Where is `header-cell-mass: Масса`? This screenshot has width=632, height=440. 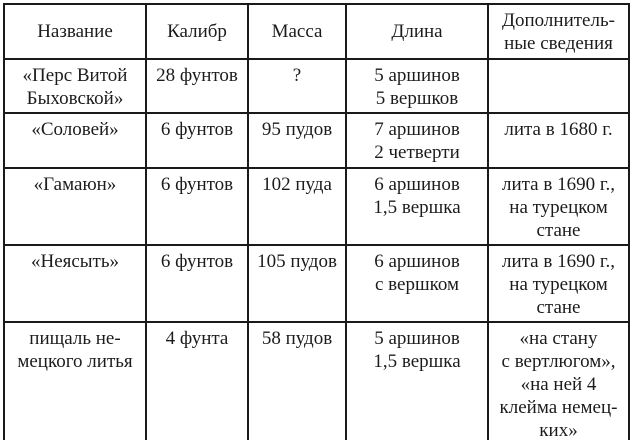 header-cell-mass: Масса is located at coordinates (297, 31).